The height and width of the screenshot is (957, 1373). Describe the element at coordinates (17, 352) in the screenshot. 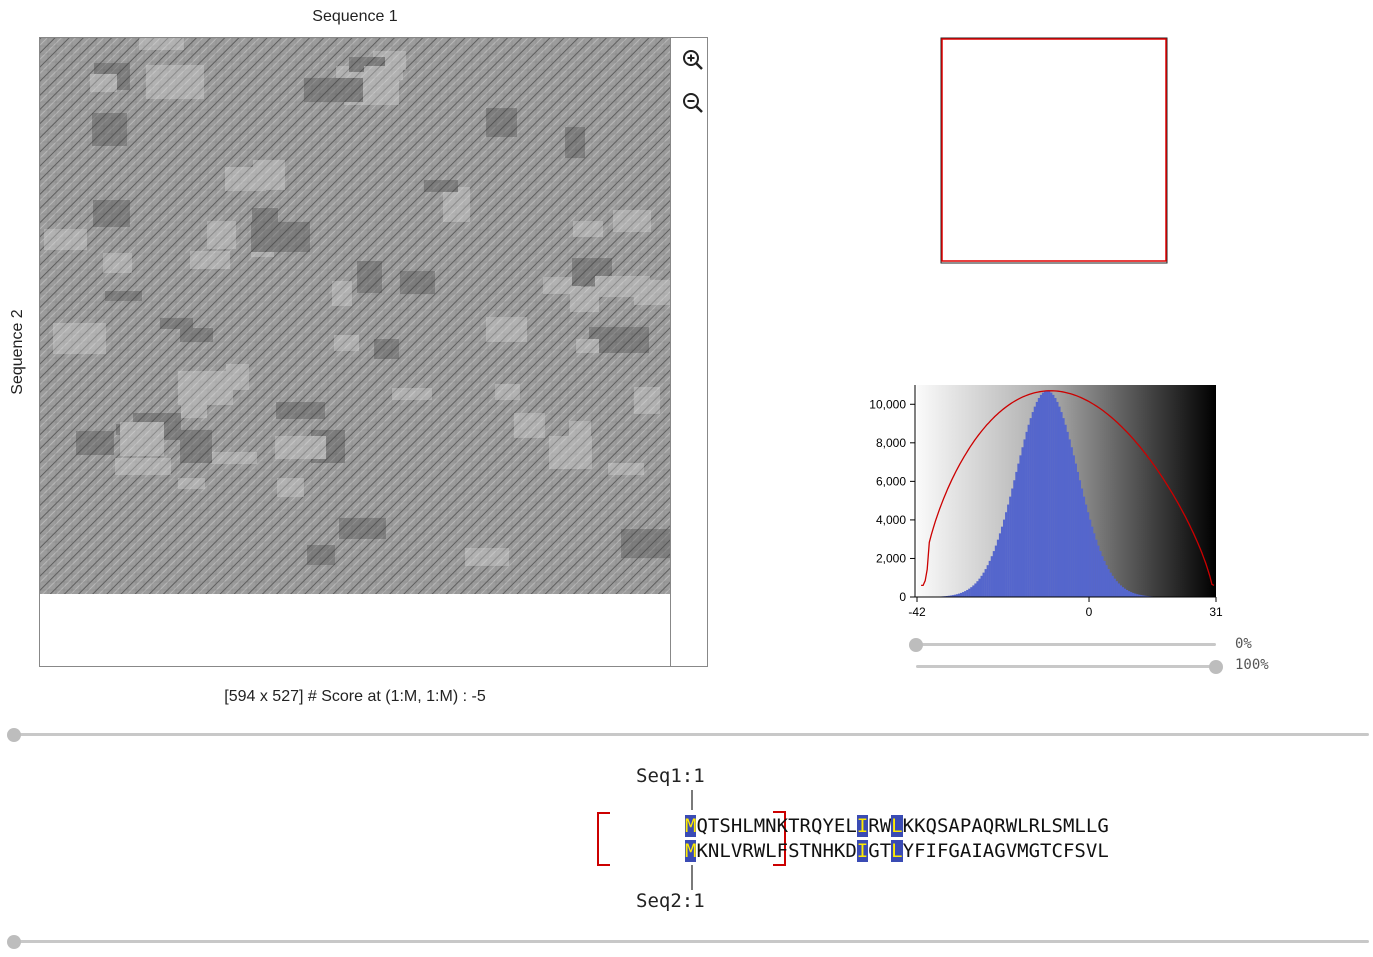

I see `y-axis-label: Sequence 2` at that location.